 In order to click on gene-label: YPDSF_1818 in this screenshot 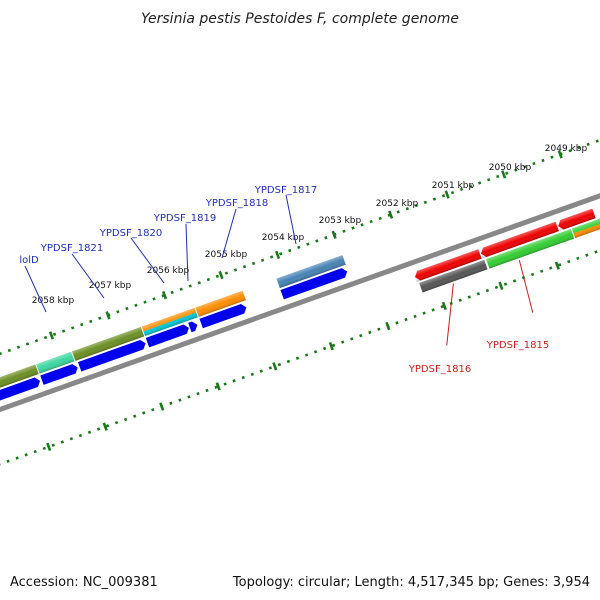, I will do `click(236, 203)`.